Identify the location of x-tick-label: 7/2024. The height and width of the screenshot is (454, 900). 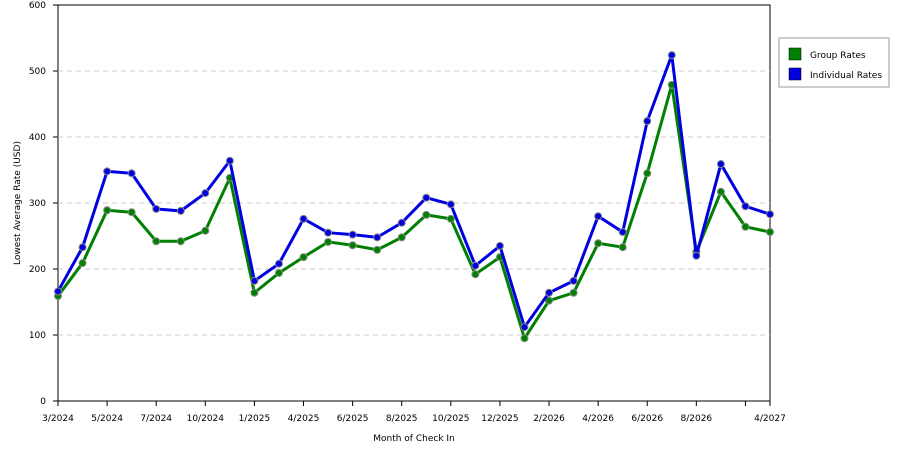
(156, 419).